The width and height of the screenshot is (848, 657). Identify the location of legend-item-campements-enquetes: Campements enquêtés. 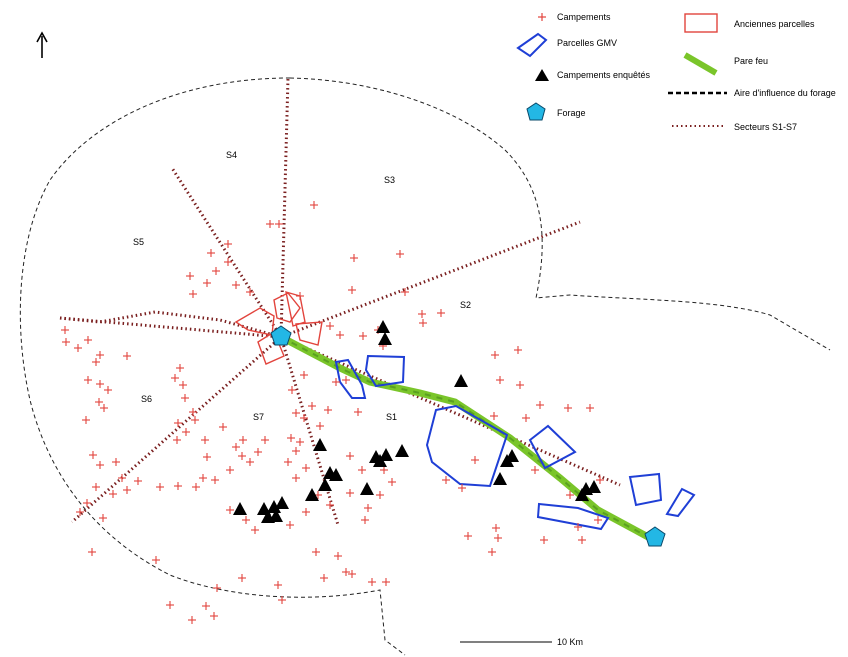
(593, 75).